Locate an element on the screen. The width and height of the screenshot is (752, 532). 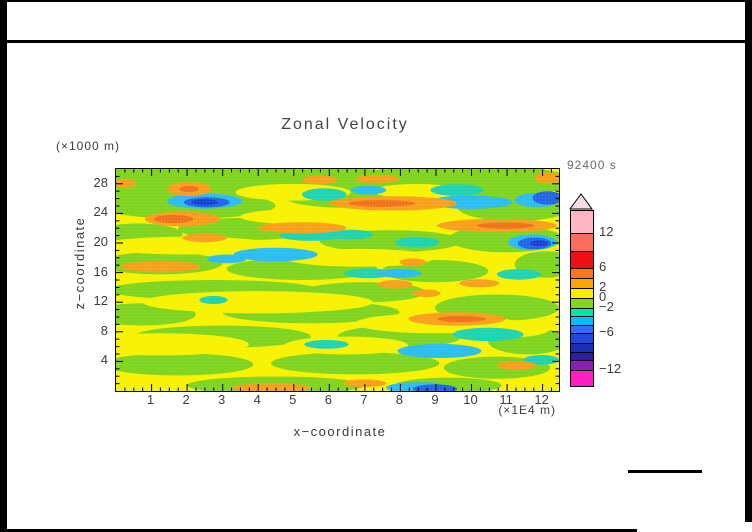
frame-bottom-right-segment is located at coordinates (665, 471).